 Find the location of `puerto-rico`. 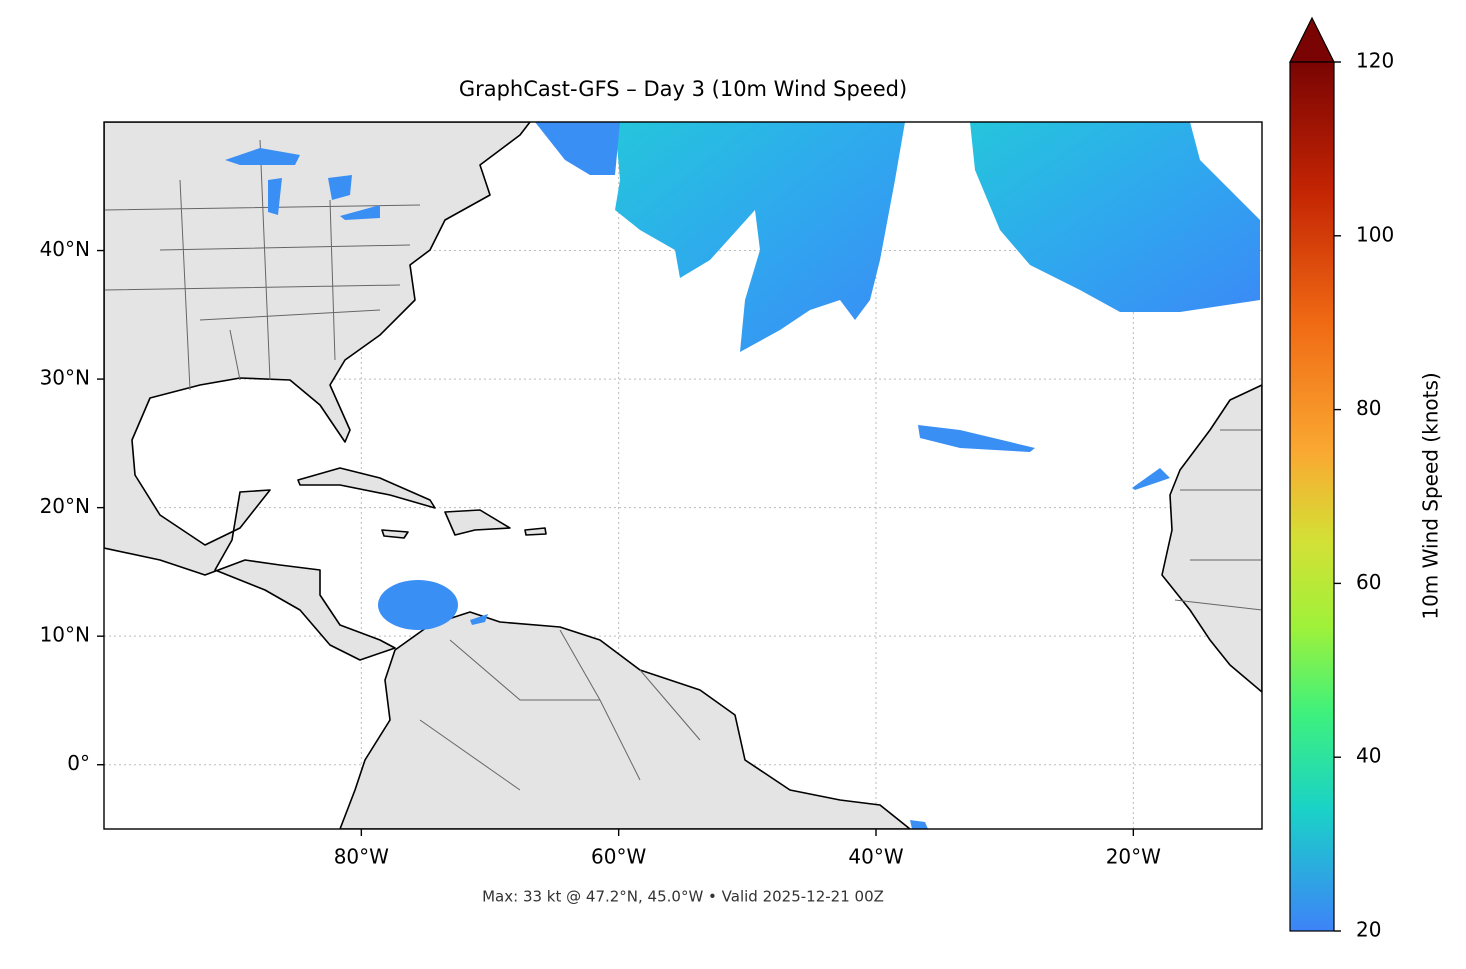

puerto-rico is located at coordinates (535, 531).